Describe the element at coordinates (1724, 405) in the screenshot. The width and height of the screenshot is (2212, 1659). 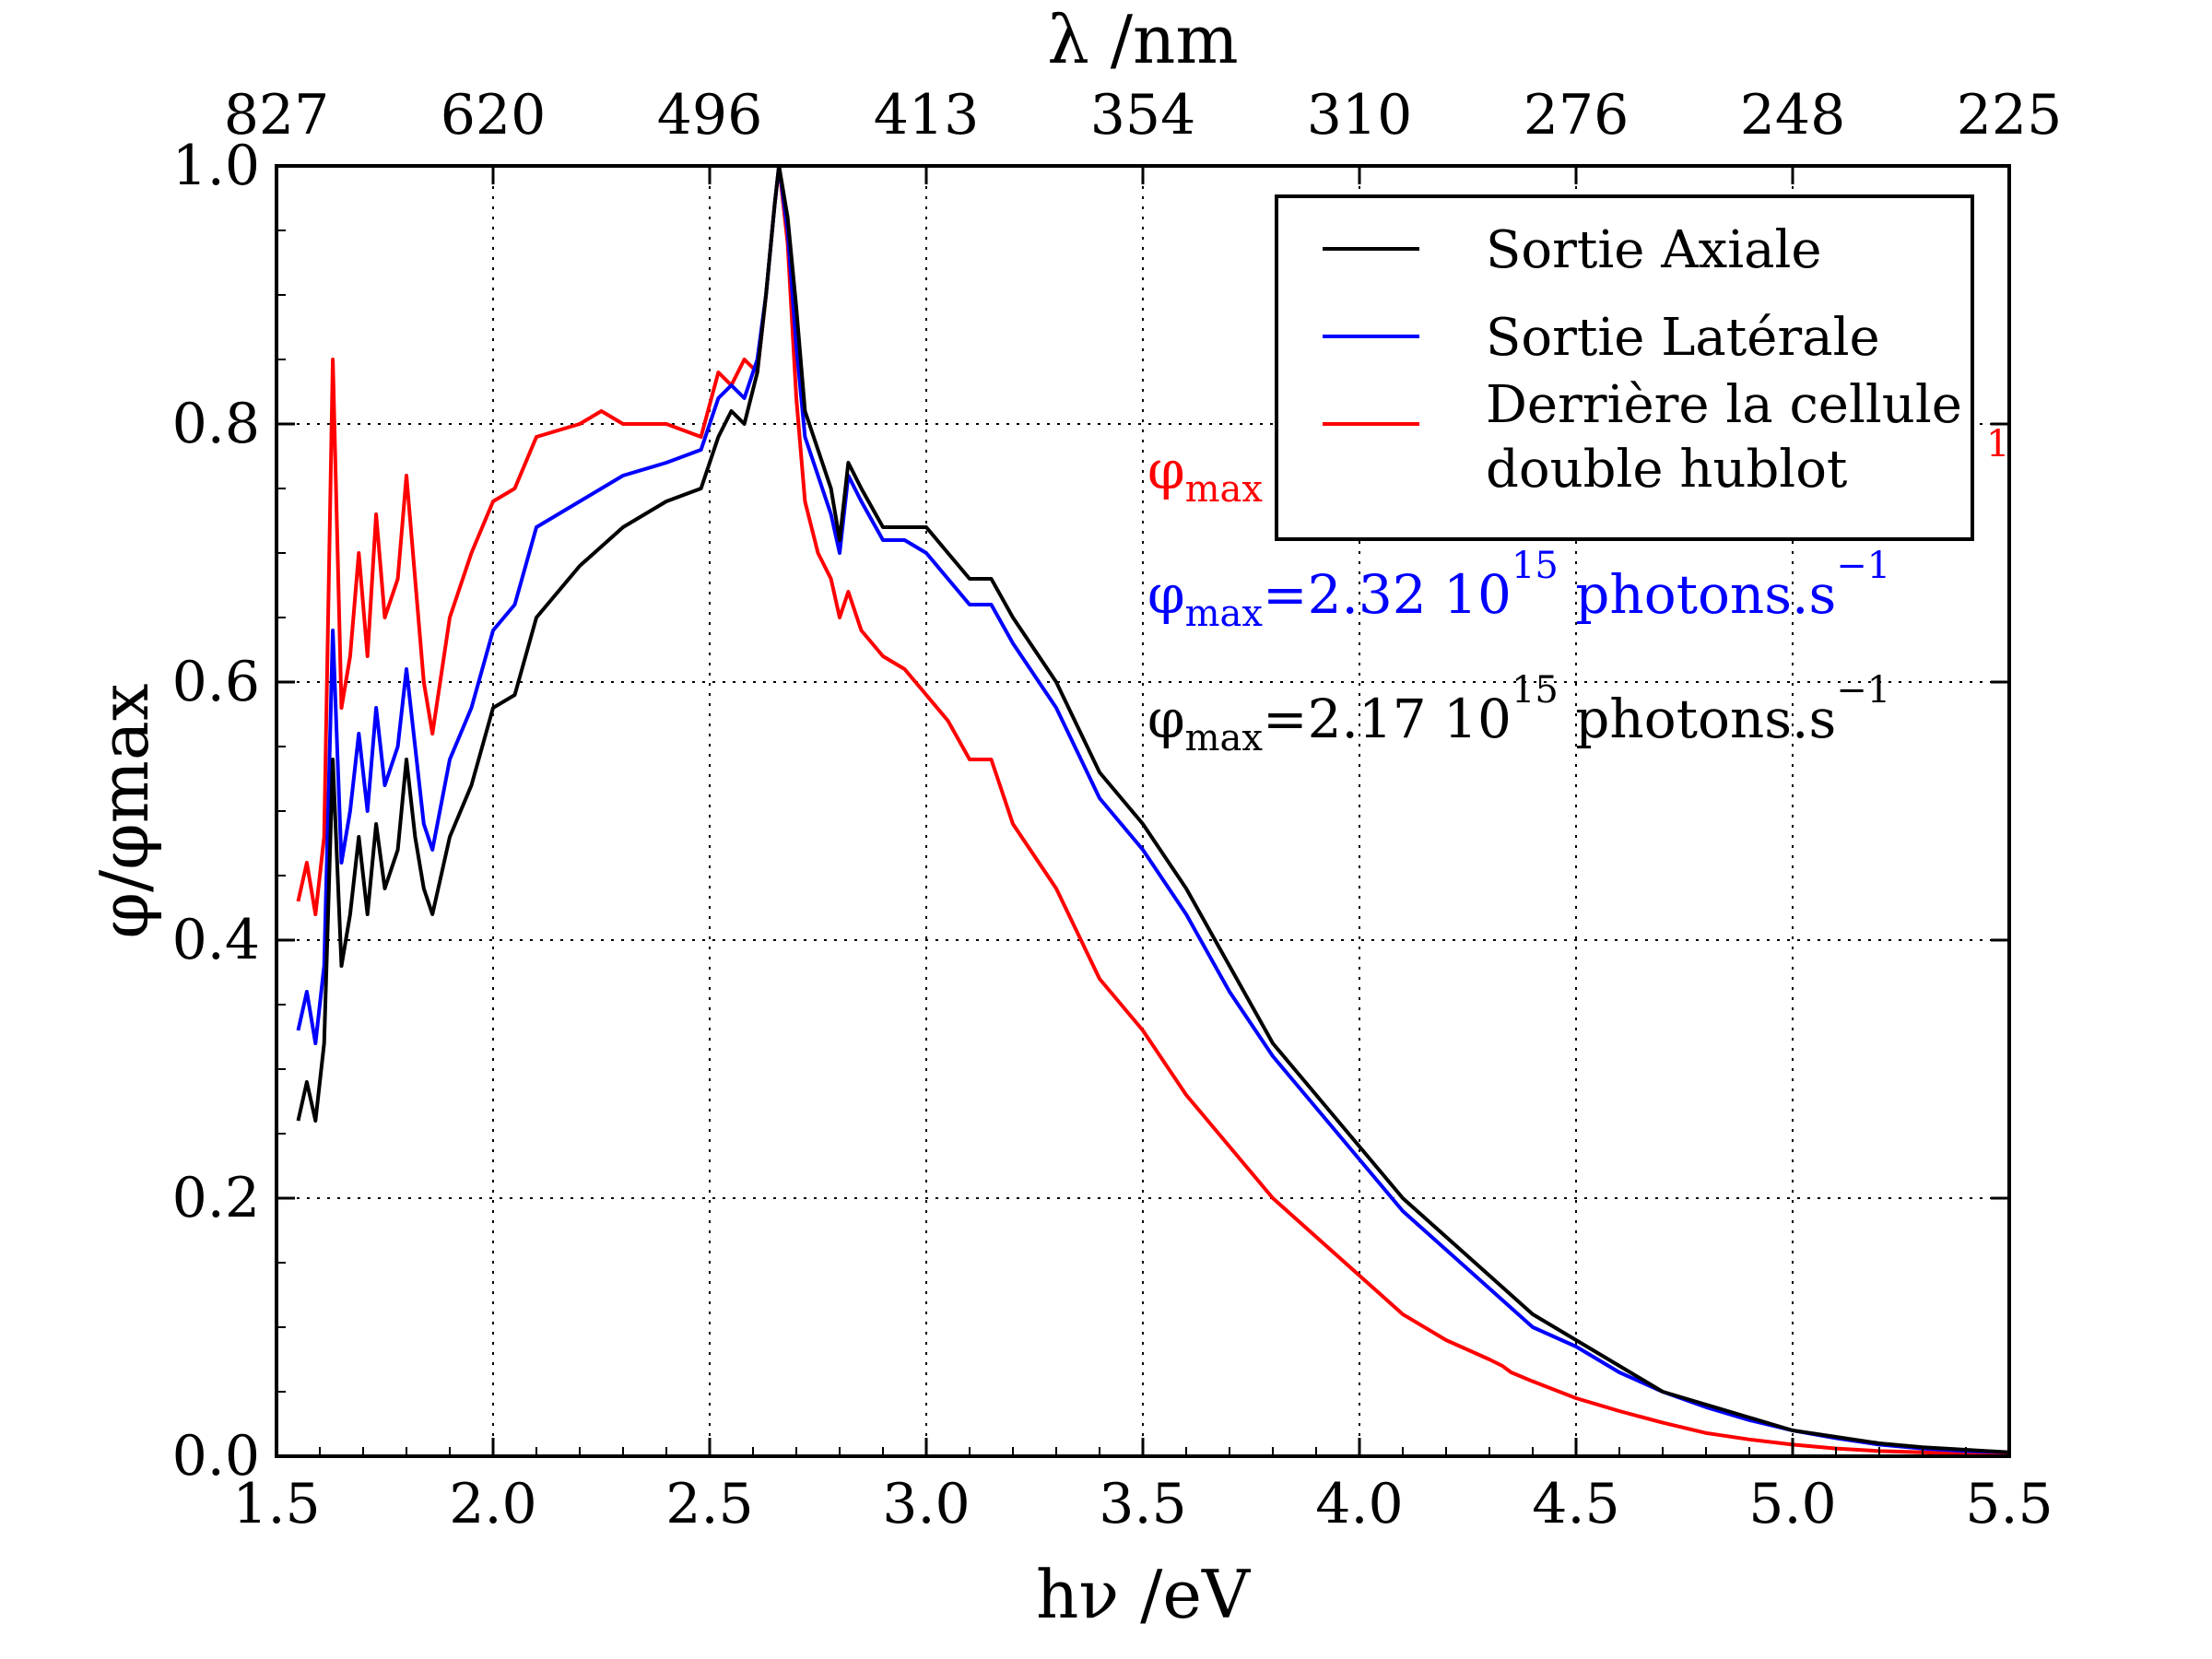
I see `legend-label: Derrière la cellule` at that location.